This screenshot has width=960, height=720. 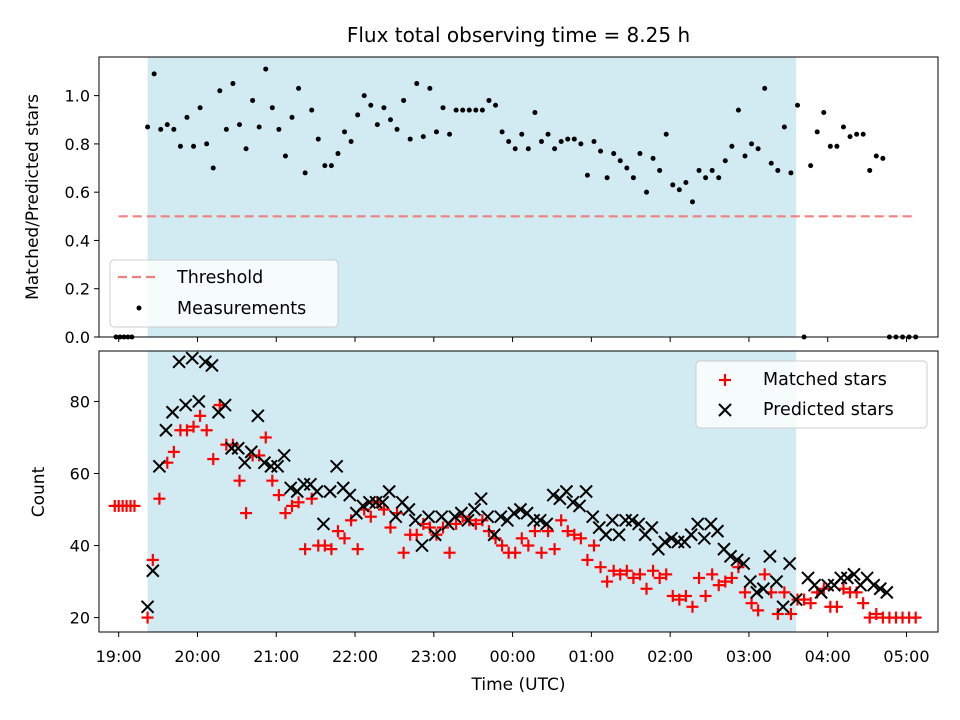 What do you see at coordinates (77, 192) in the screenshot?
I see `y-tick-label: 0.6` at bounding box center [77, 192].